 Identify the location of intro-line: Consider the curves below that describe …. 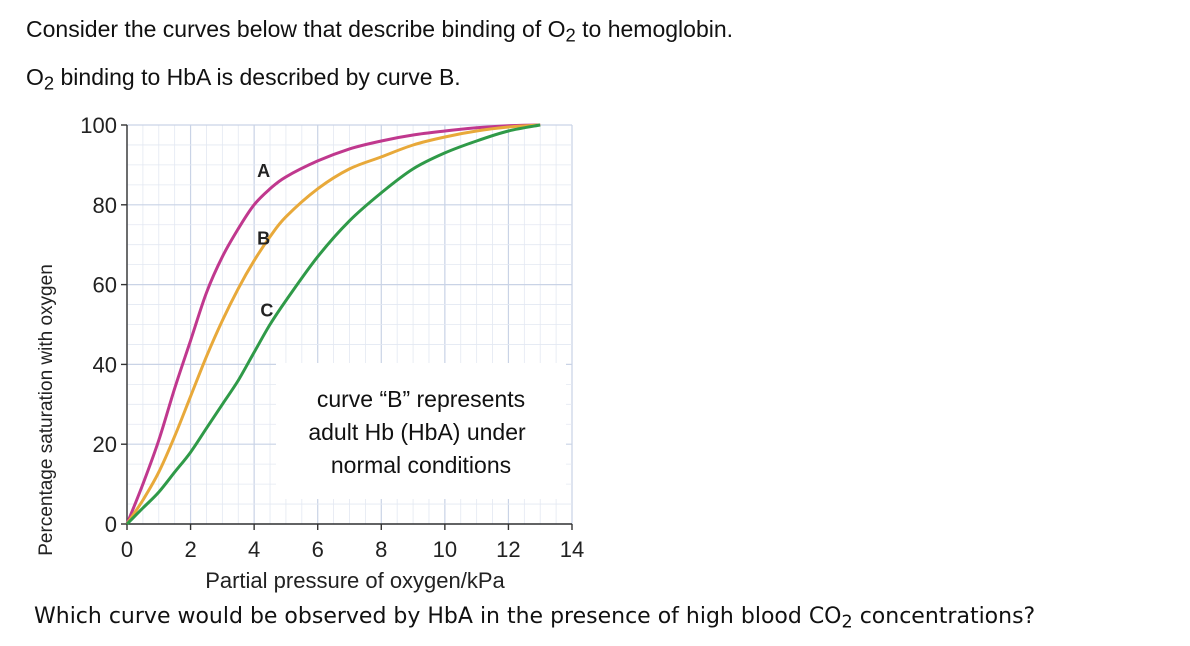
(379, 31).